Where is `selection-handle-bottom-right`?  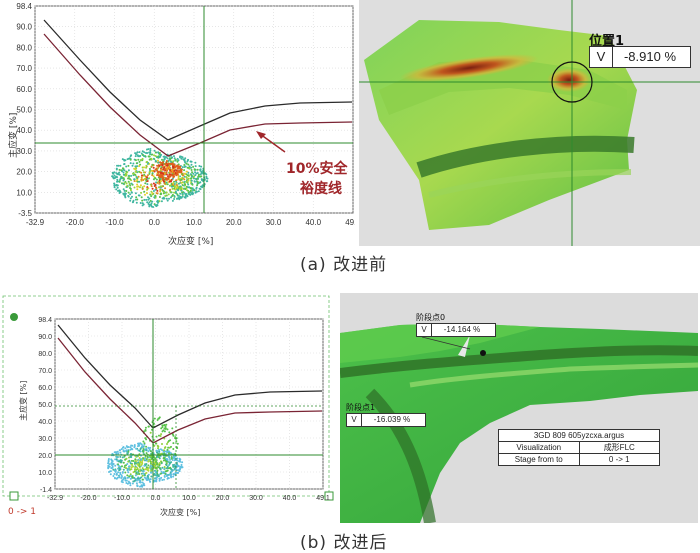 selection-handle-bottom-right is located at coordinates (329, 496).